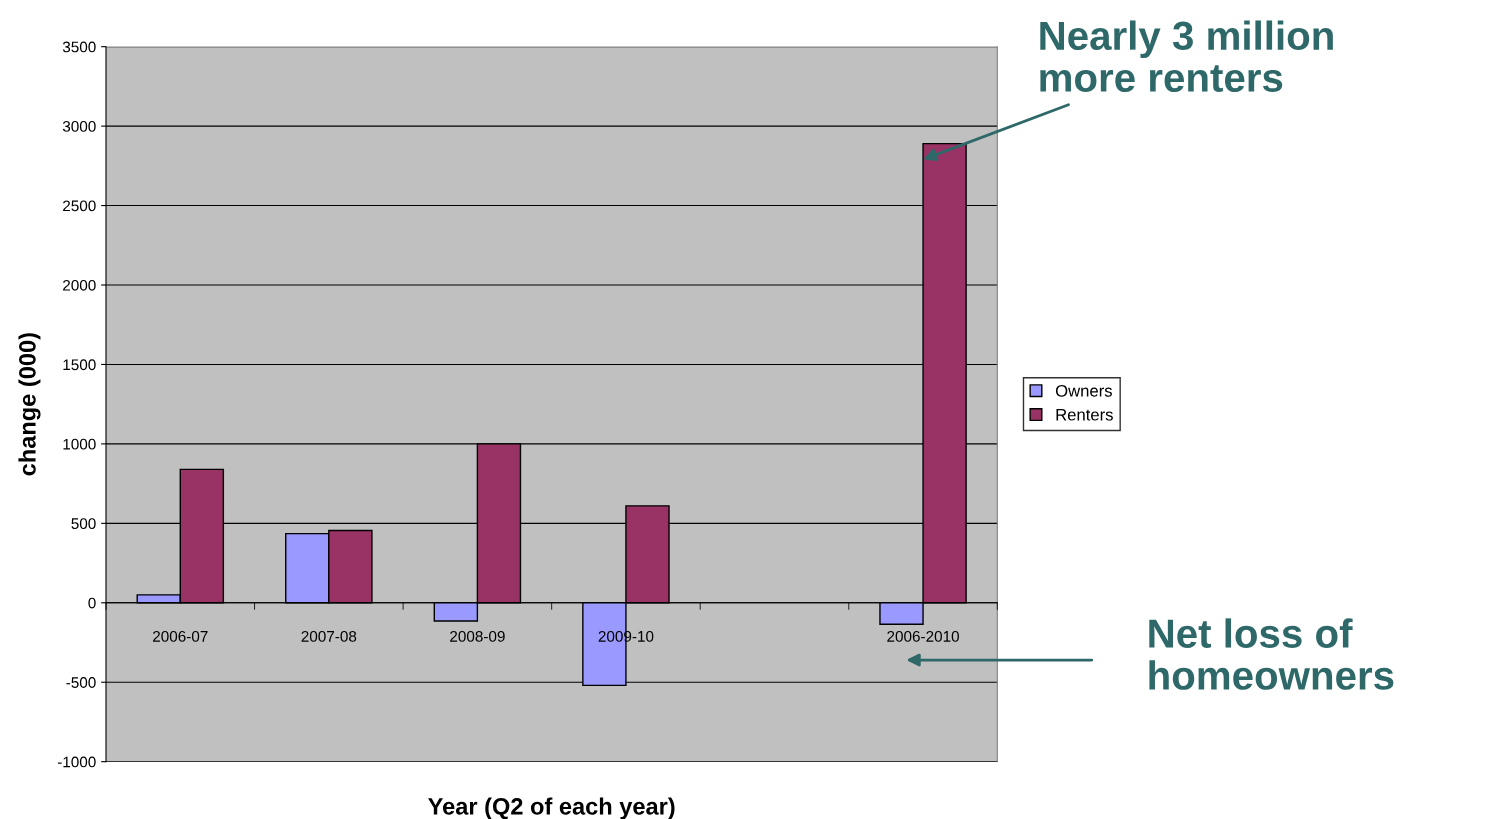 The image size is (1493, 819). What do you see at coordinates (180, 636) in the screenshot?
I see `x-tick-label: 2006-07` at bounding box center [180, 636].